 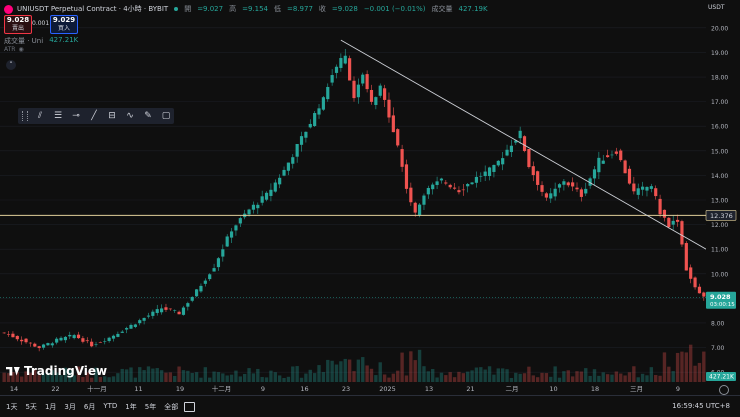 What do you see at coordinates (76, 116) in the screenshot?
I see `horizontal-ray-icon: ⊸` at bounding box center [76, 116].